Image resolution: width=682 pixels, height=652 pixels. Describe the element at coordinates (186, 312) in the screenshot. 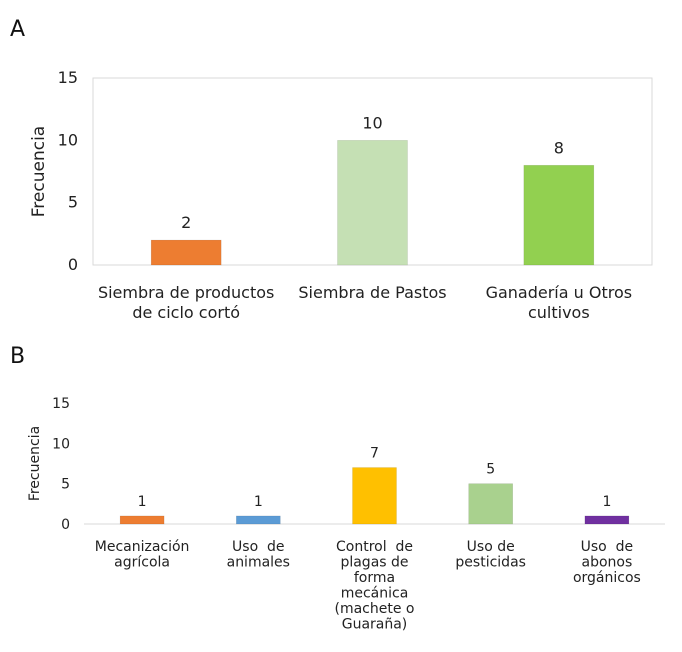

I see `x-tick-line-a-0-1: de ciclo cortó` at that location.